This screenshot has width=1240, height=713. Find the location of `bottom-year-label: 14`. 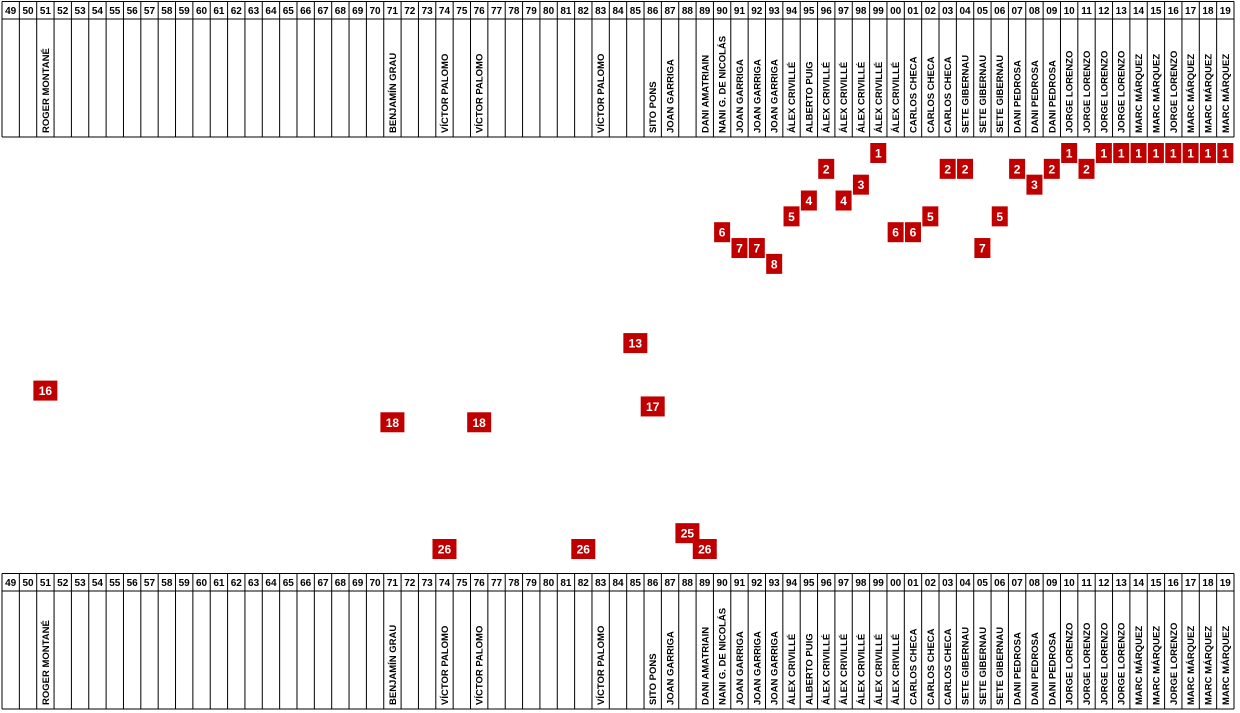

bottom-year-label: 14 is located at coordinates (1139, 583).